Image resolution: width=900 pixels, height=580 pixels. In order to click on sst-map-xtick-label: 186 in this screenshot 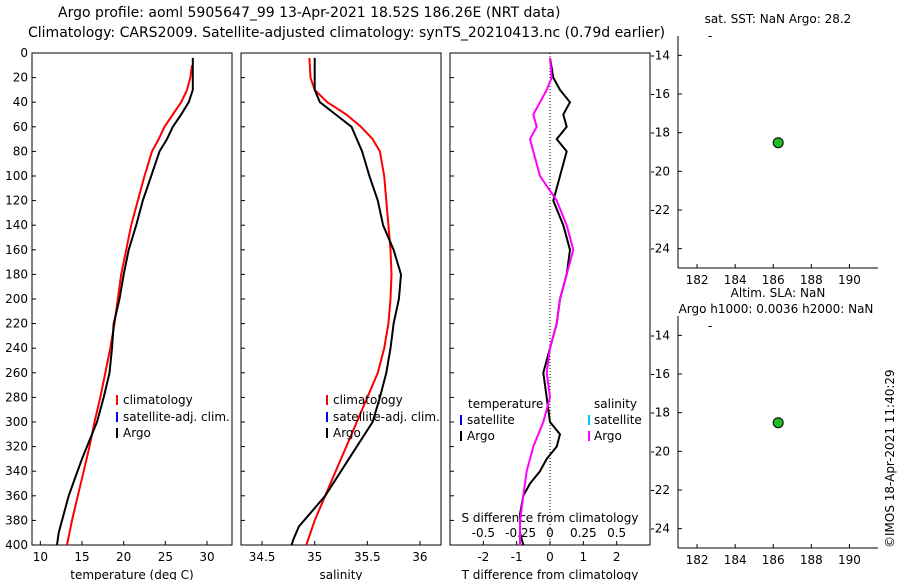, I will do `click(773, 280)`.